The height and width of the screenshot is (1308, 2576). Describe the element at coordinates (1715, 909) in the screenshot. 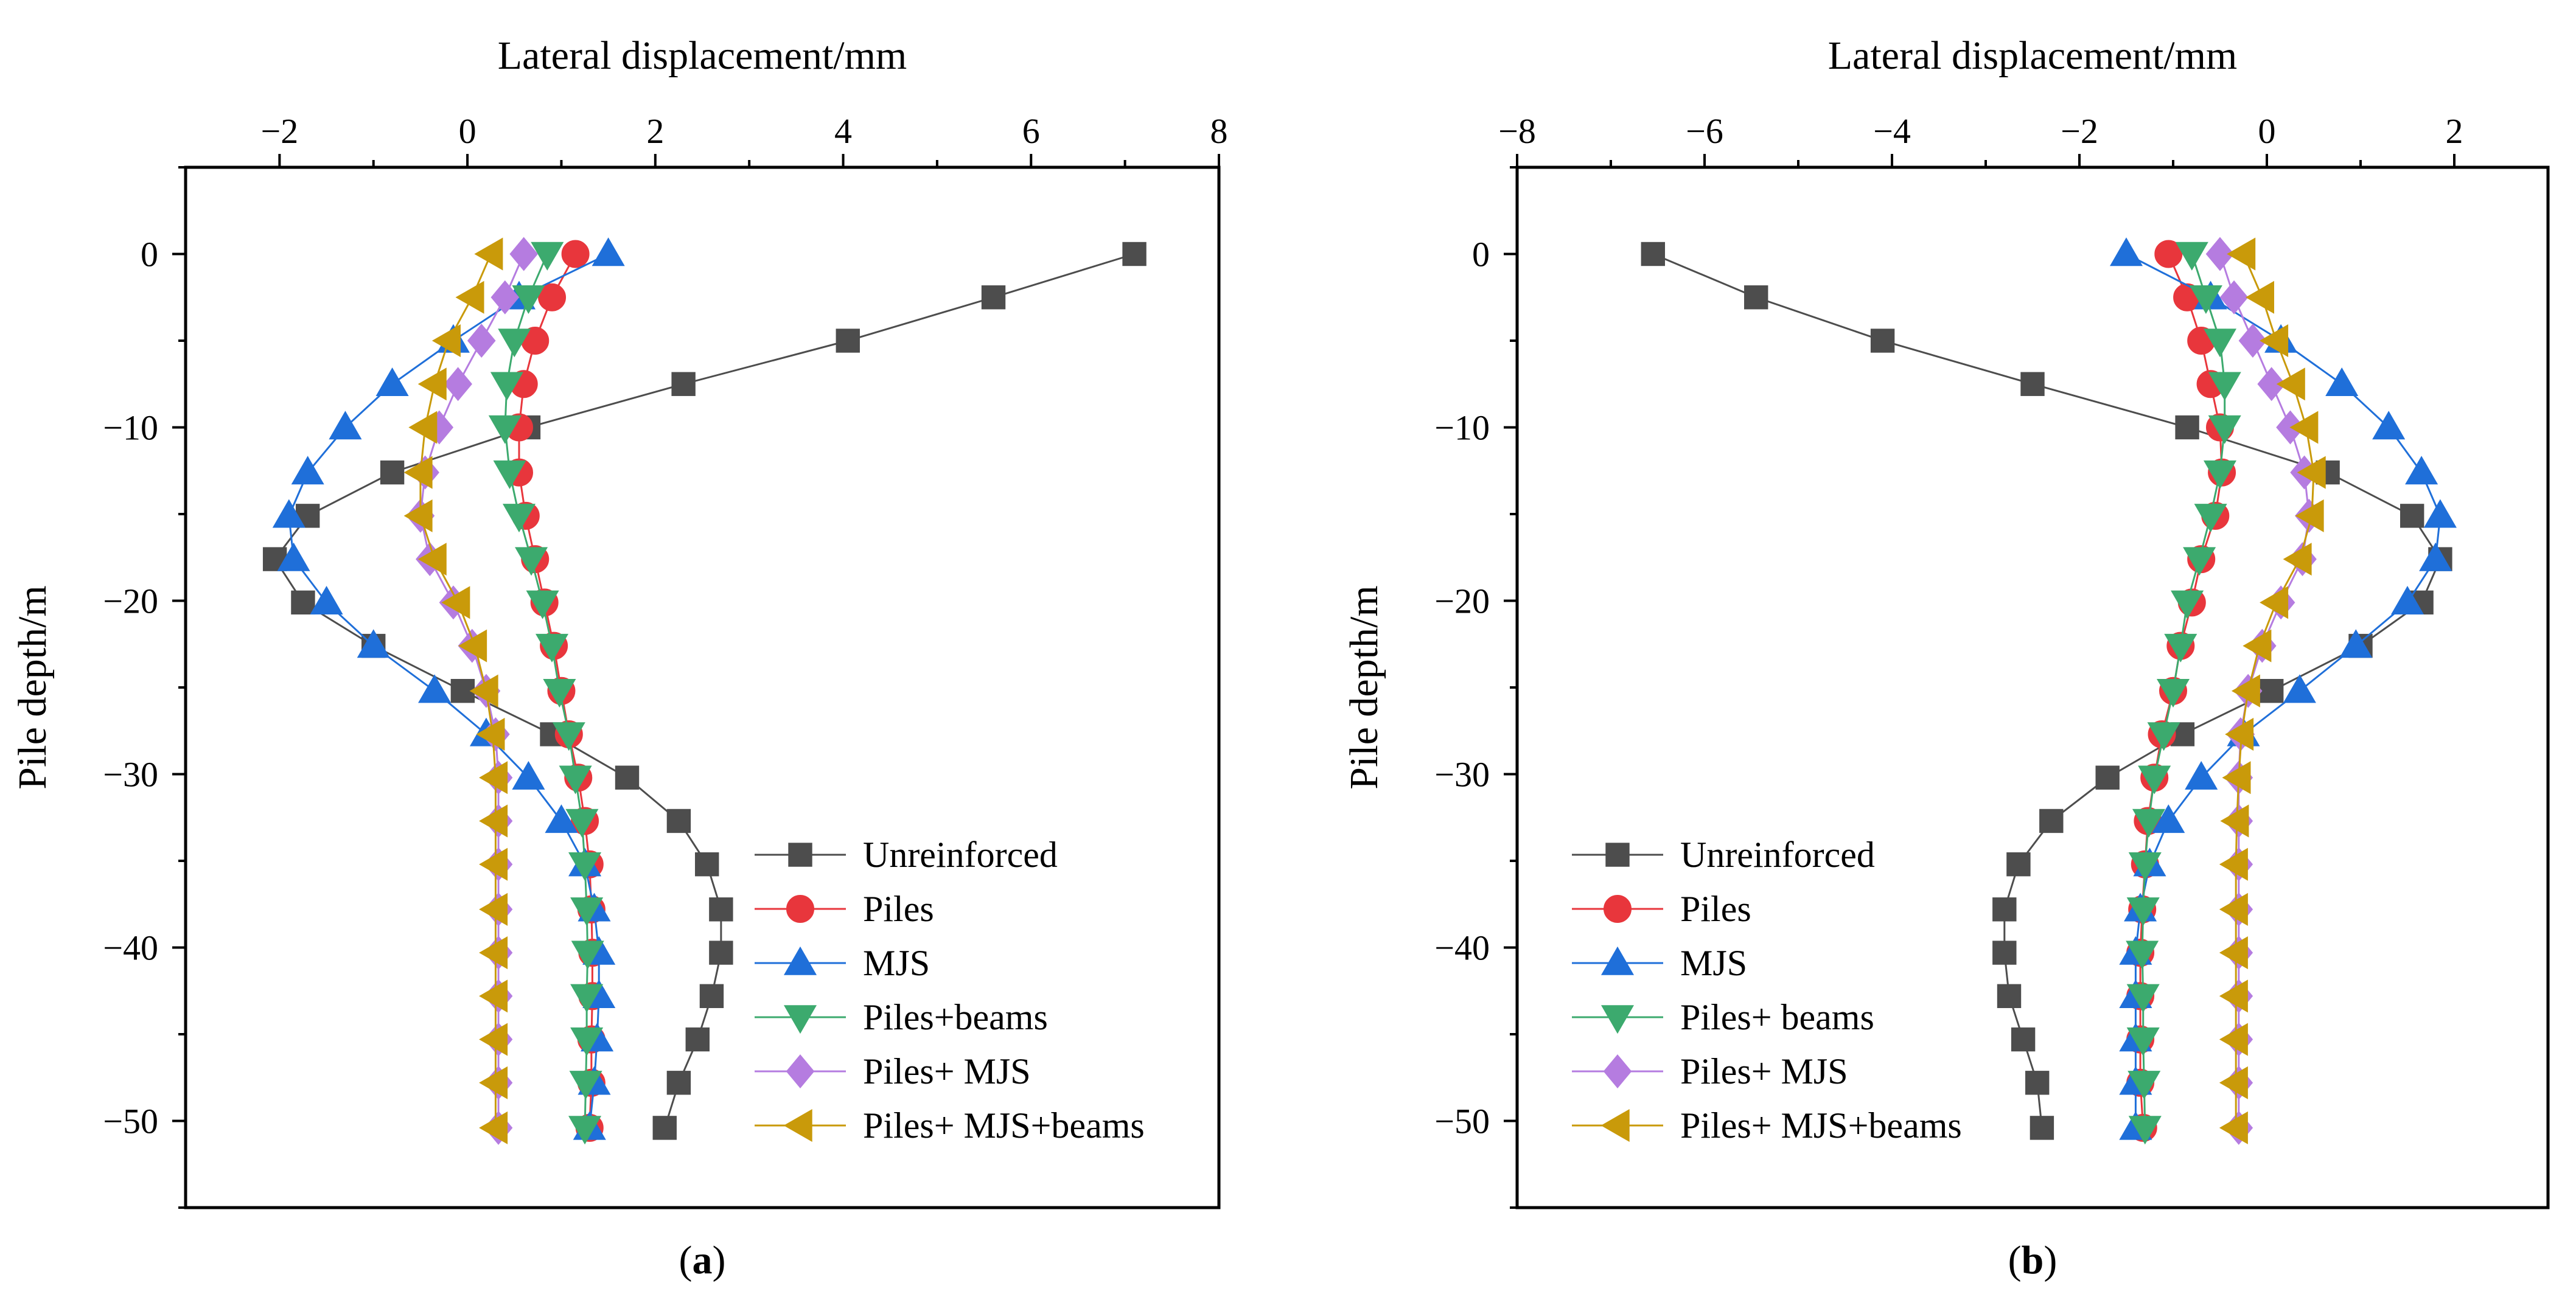

I see `legend-label: Piles` at that location.